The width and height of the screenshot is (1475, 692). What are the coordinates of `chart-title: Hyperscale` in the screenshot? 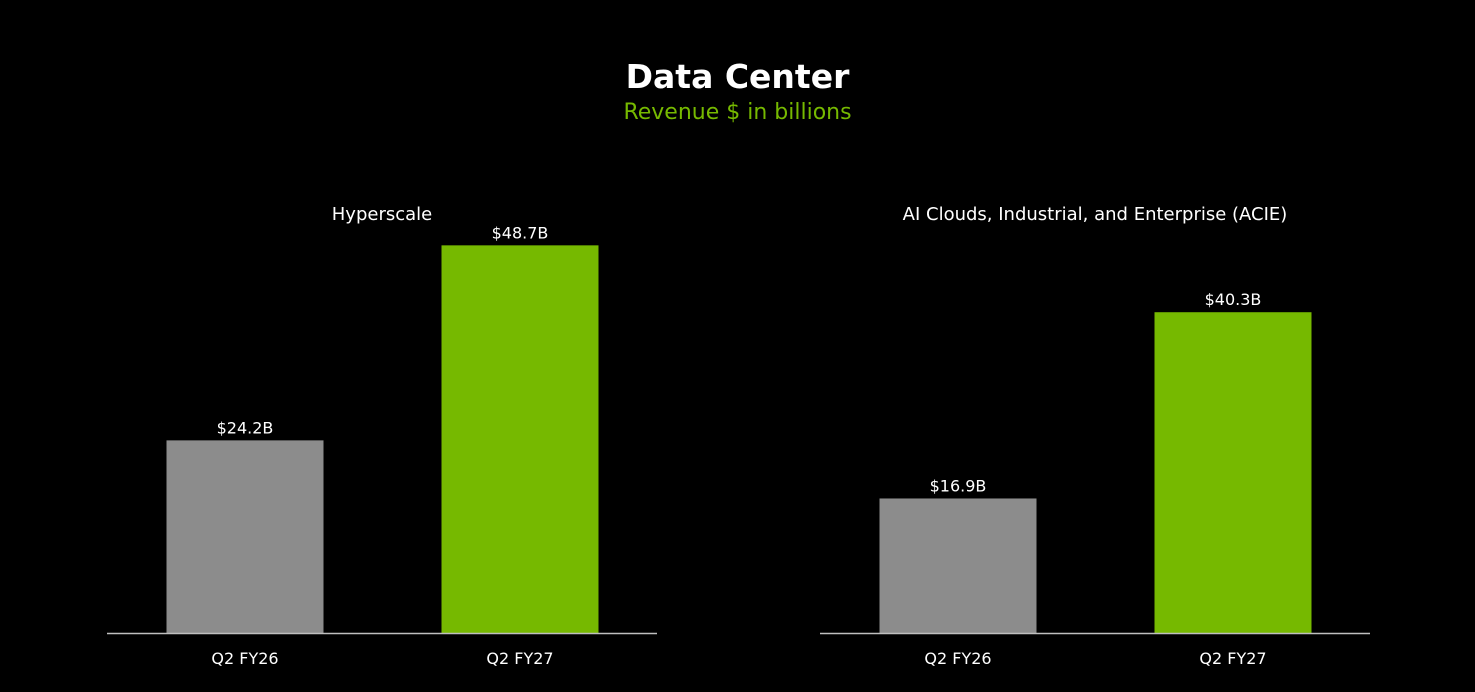 It's located at (382, 214).